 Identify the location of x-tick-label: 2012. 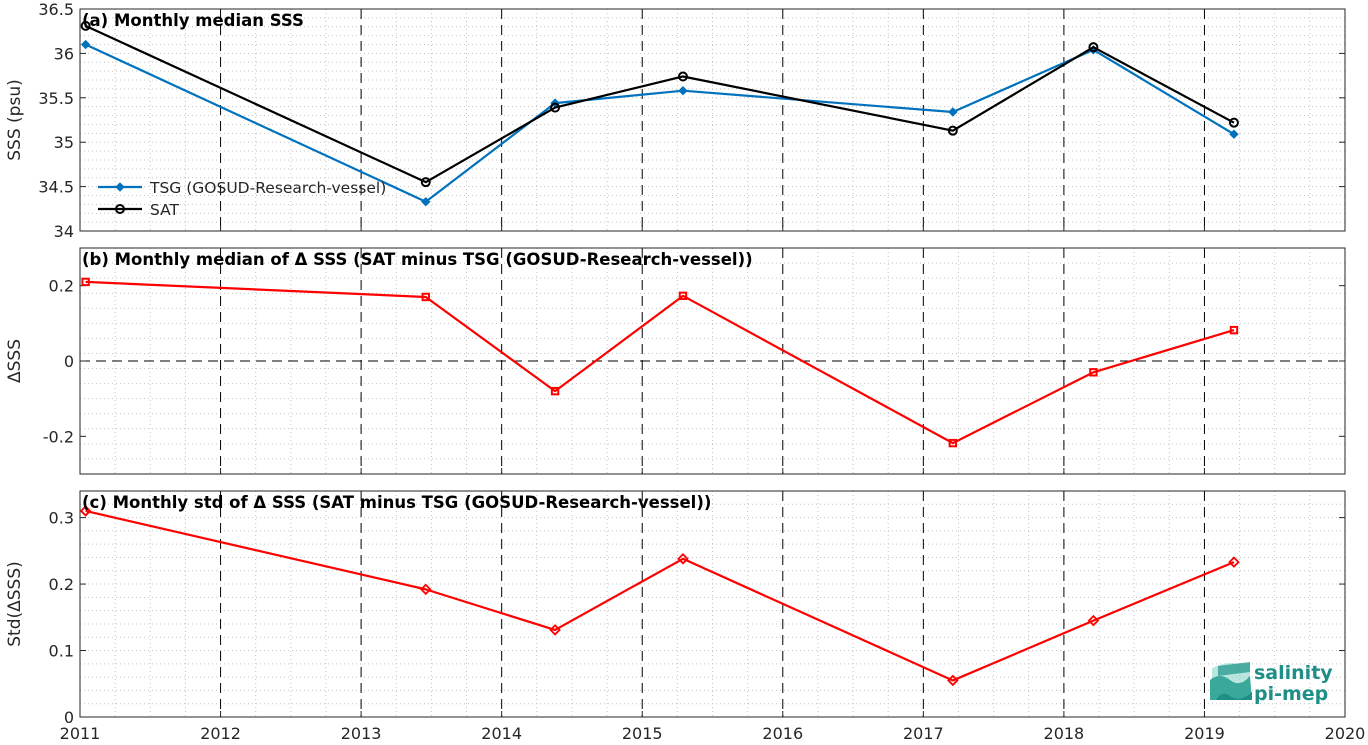
(220, 733).